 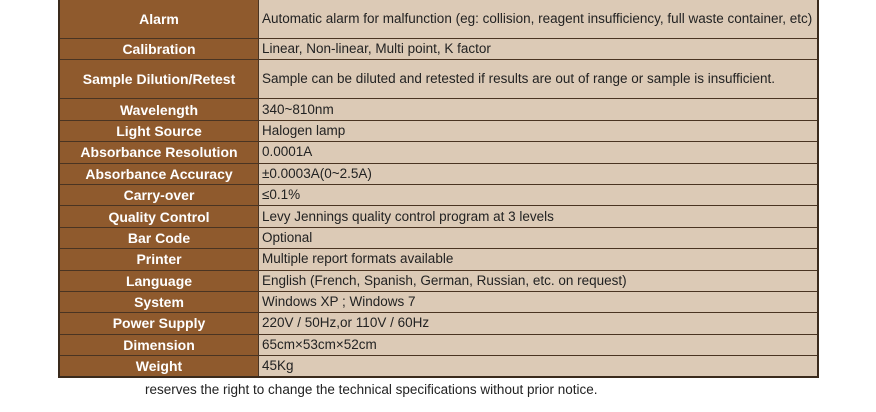 I want to click on spec-value: 220V / 50Hz,or 110V / 60Hz, so click(x=538, y=323).